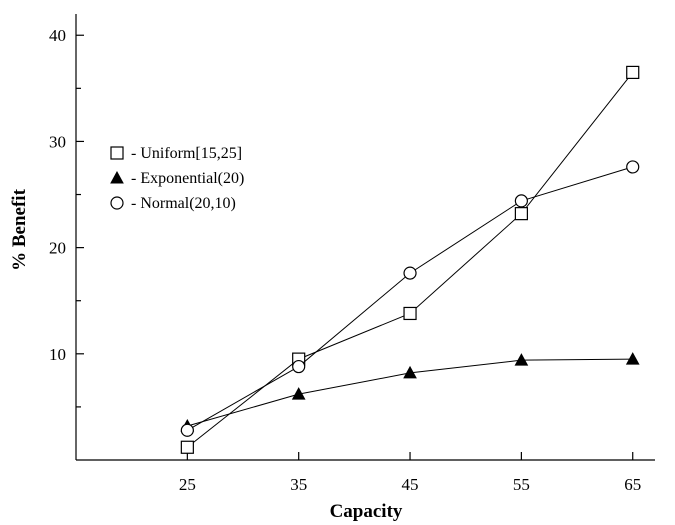 This screenshot has width=675, height=525. I want to click on y-tick-label-30: 30, so click(57, 141).